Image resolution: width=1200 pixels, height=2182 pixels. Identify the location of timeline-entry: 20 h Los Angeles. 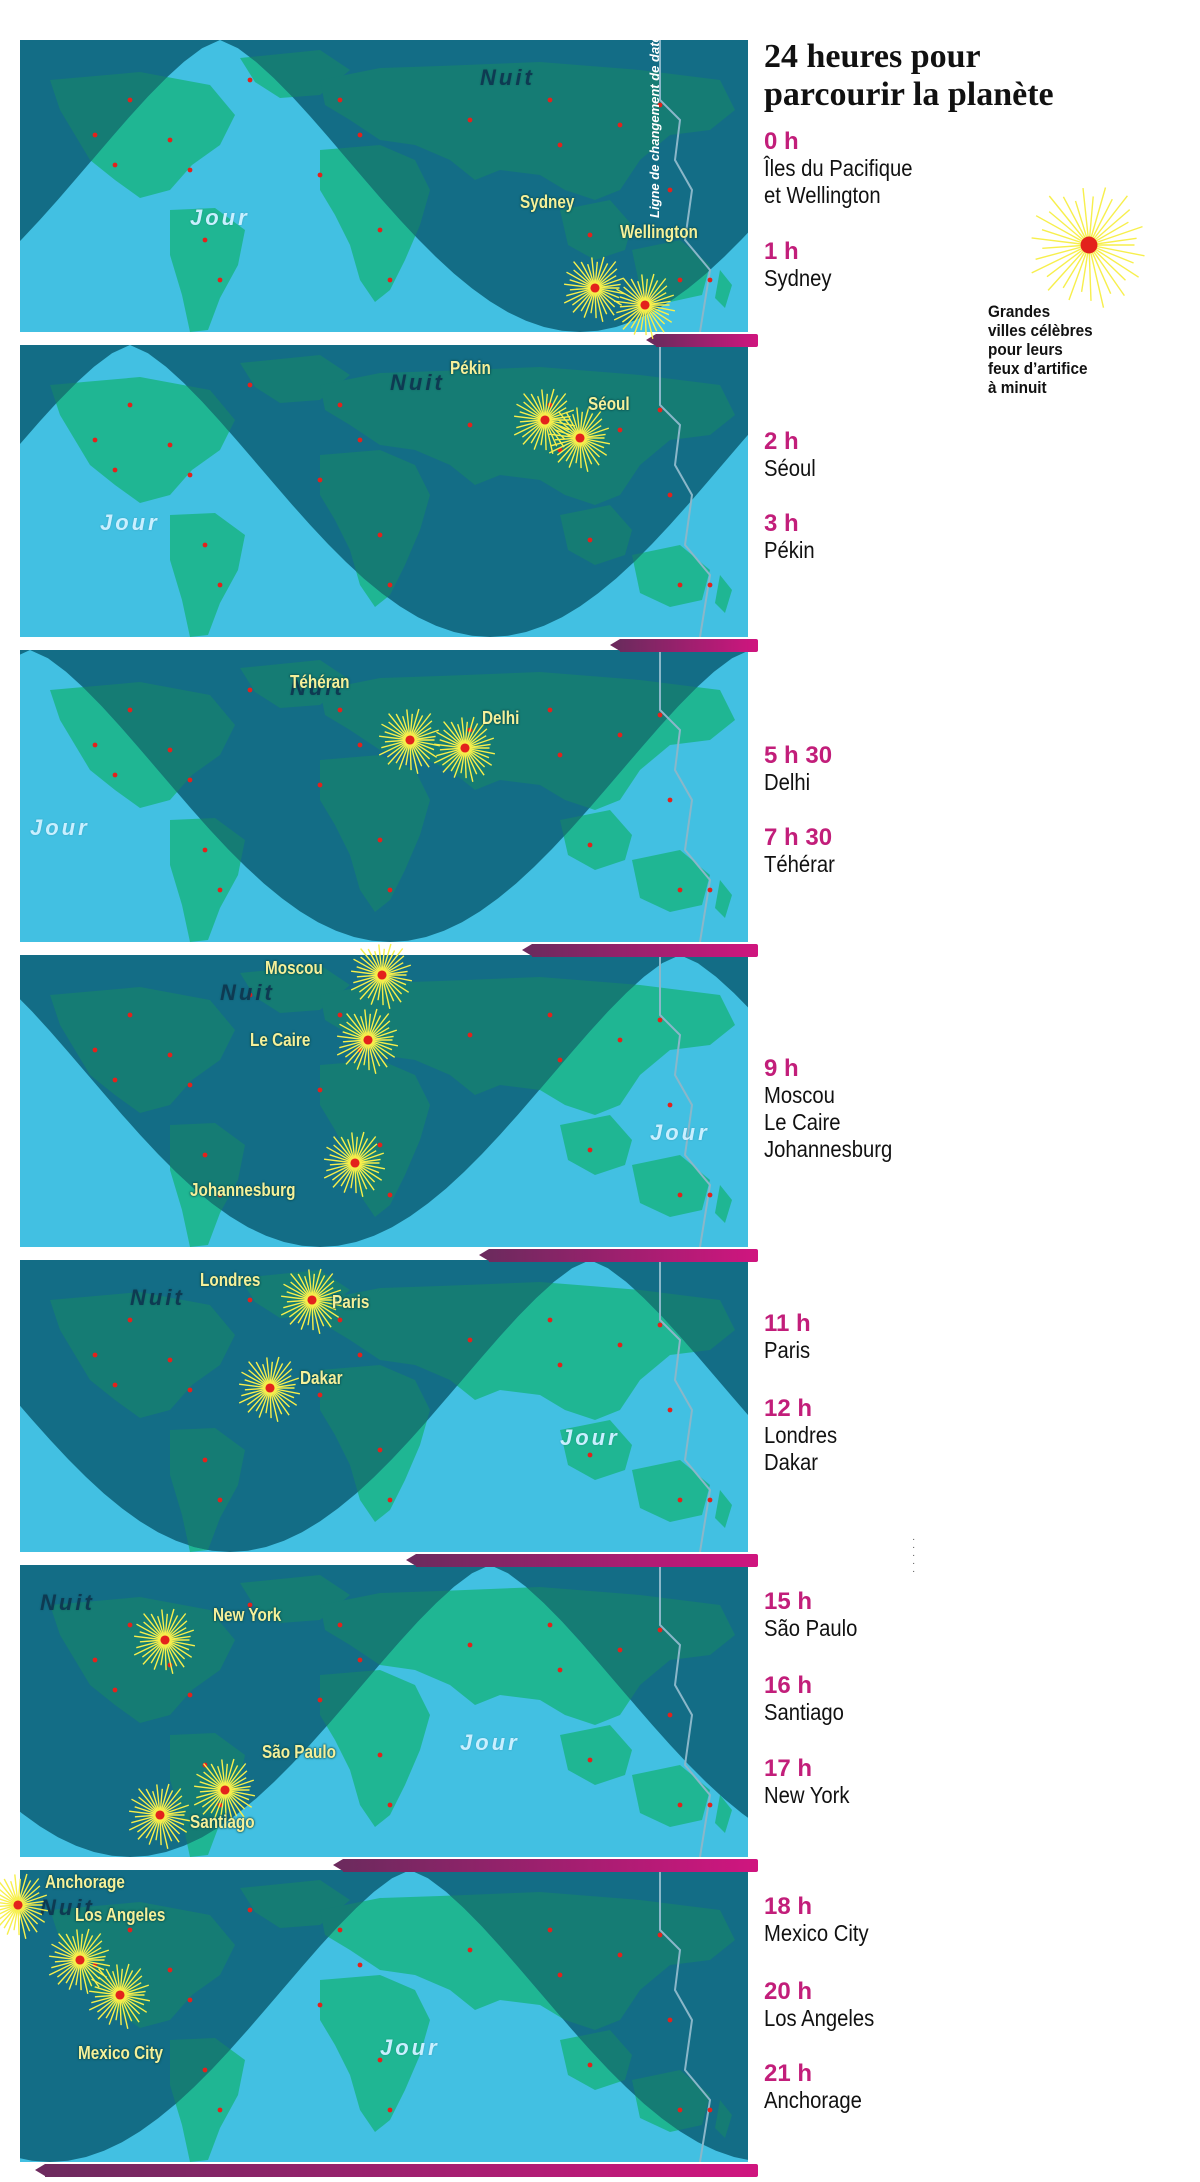
(826, 2005).